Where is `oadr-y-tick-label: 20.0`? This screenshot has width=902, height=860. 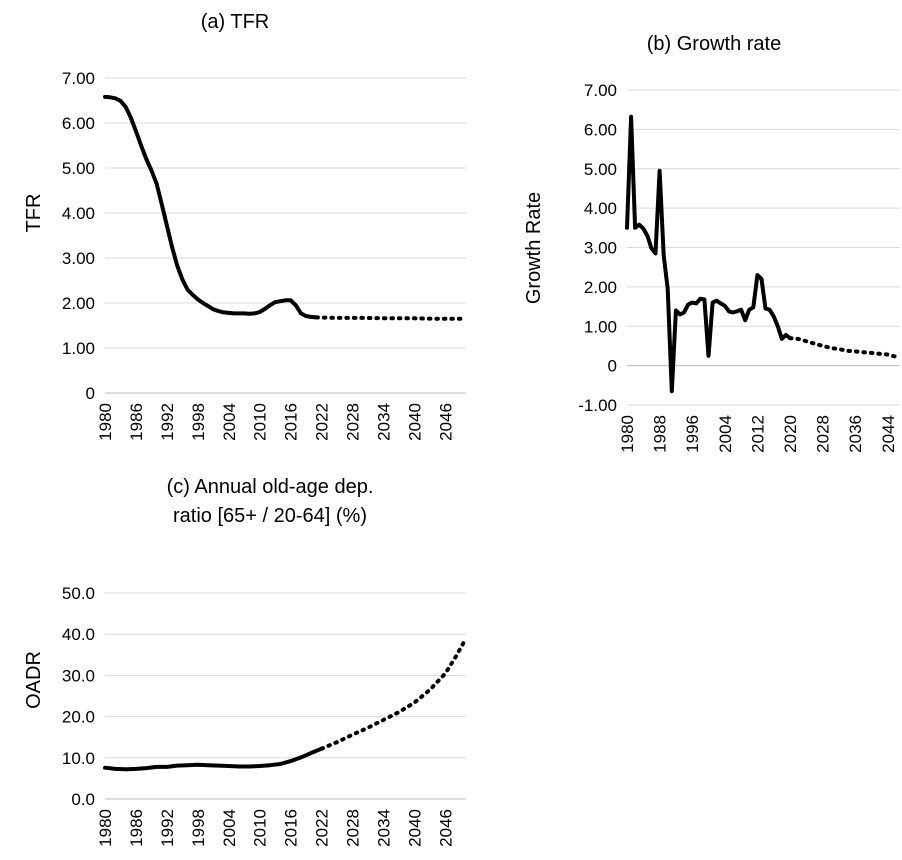 oadr-y-tick-label: 20.0 is located at coordinates (78, 717).